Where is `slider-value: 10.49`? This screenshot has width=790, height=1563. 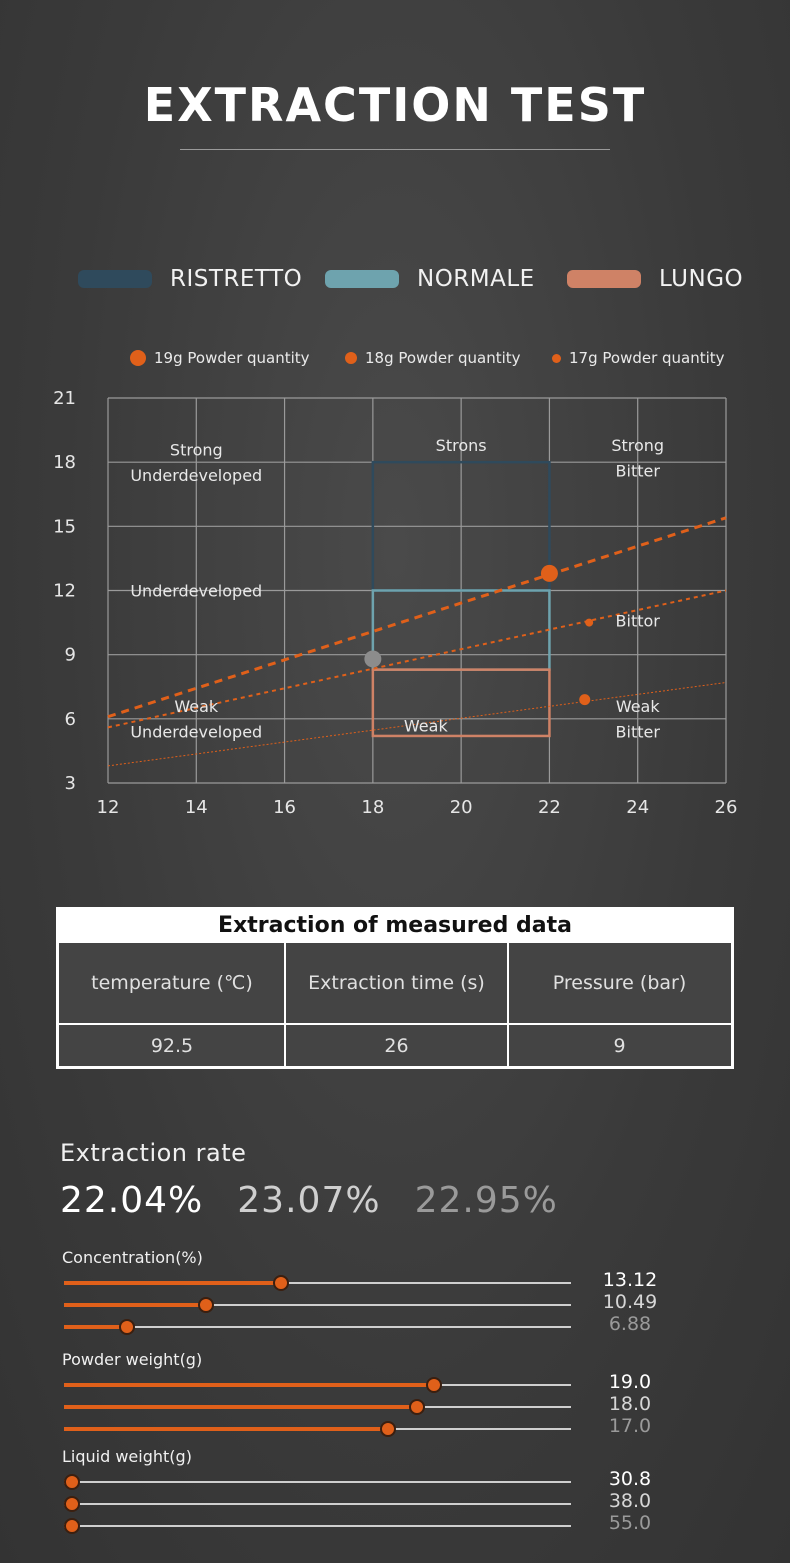
slider-value: 10.49 is located at coordinates (630, 1302).